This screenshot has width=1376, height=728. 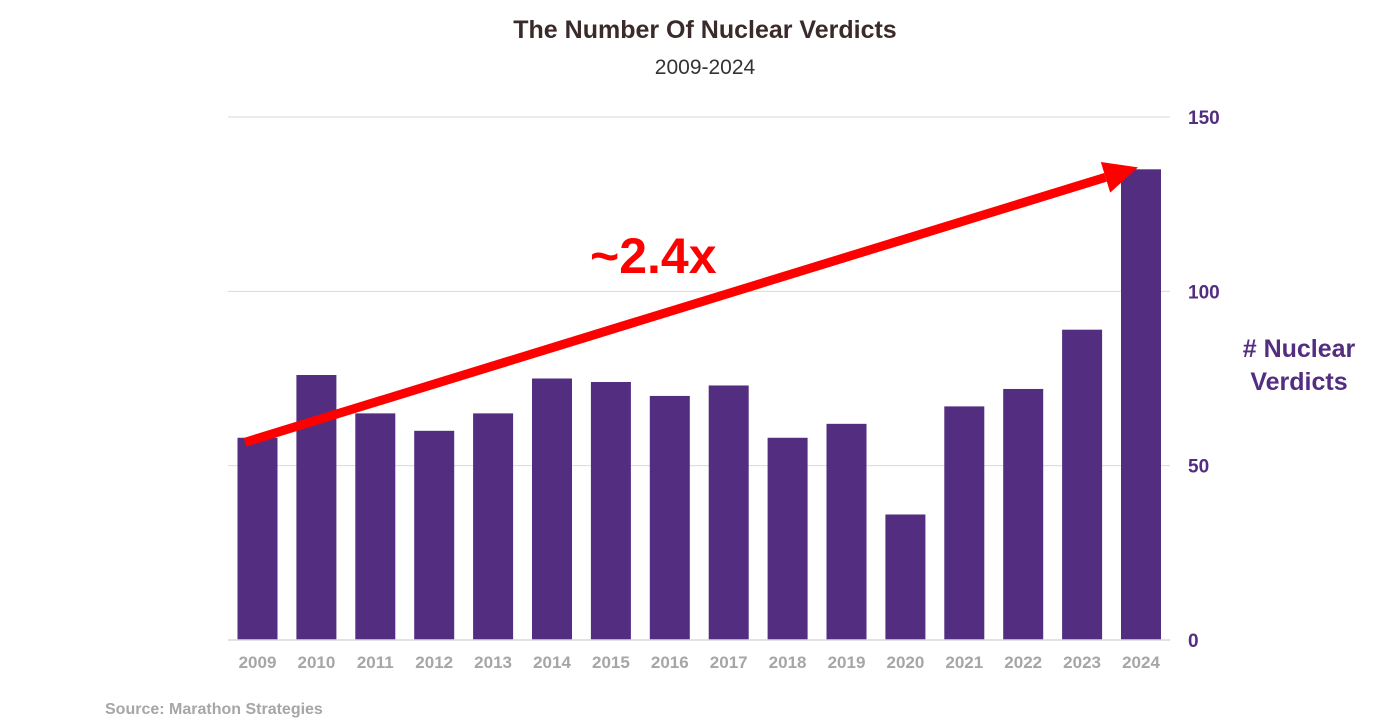 What do you see at coordinates (493, 662) in the screenshot?
I see `x-tick-label: 2013` at bounding box center [493, 662].